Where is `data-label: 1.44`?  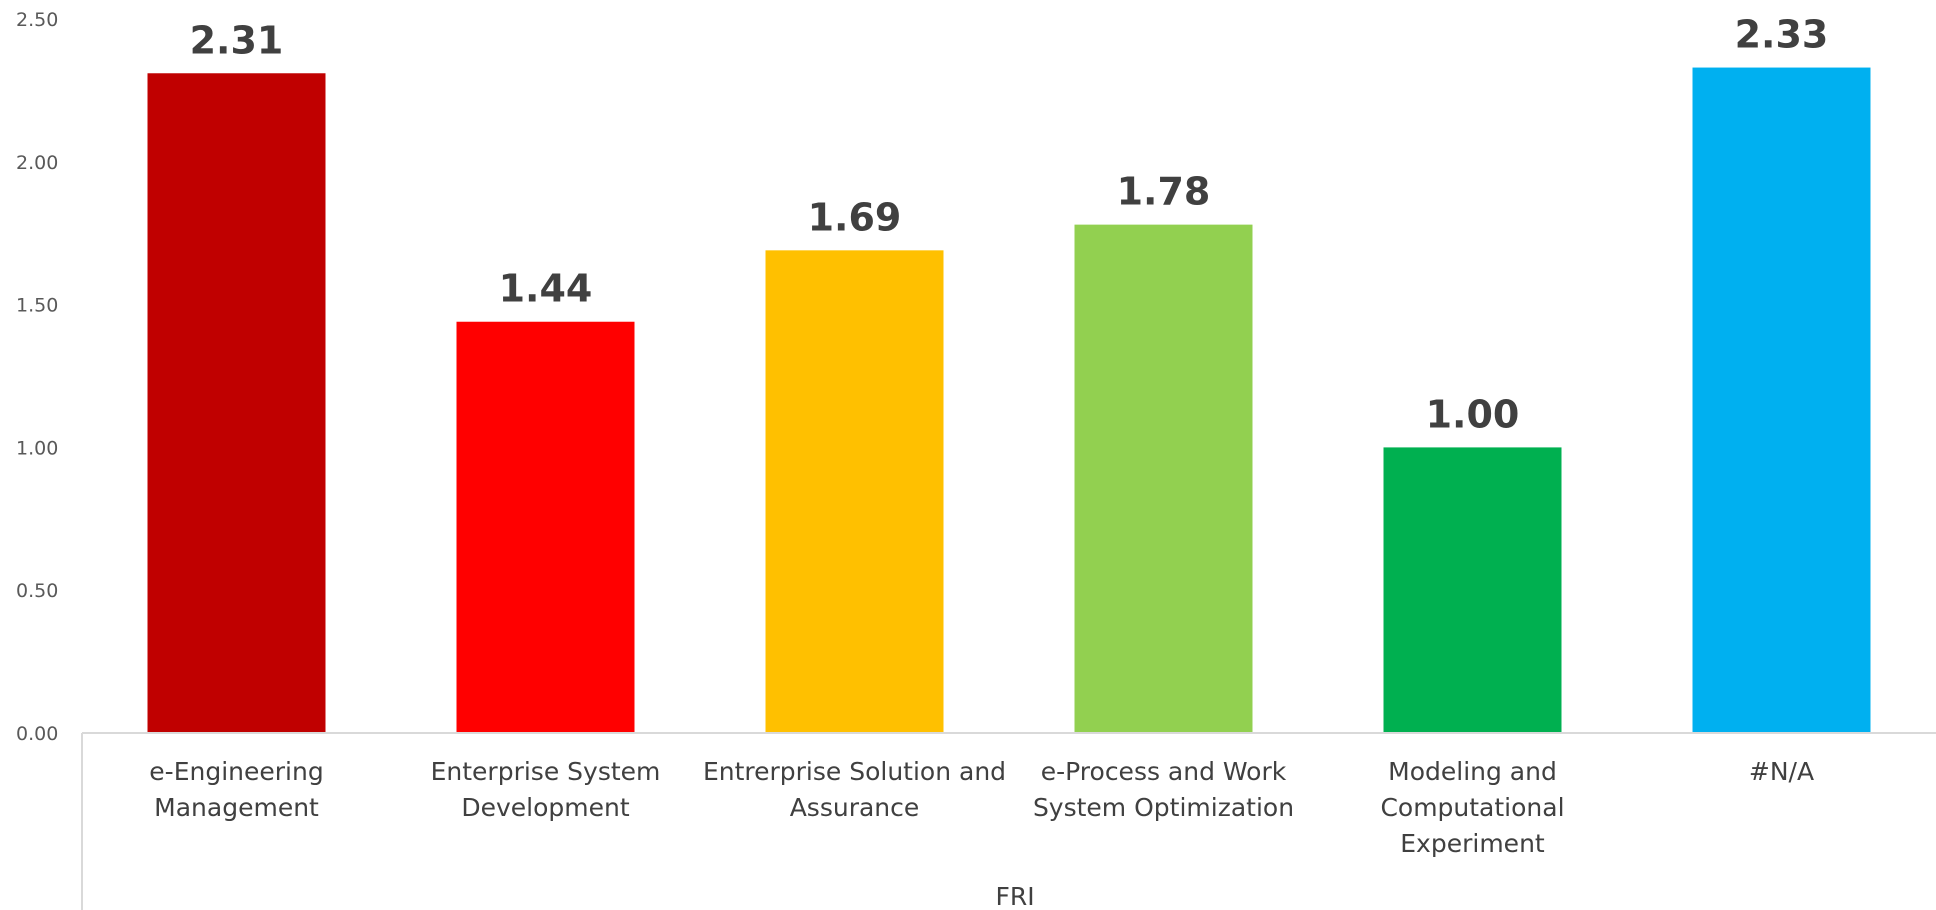
data-label: 1.44 is located at coordinates (546, 289).